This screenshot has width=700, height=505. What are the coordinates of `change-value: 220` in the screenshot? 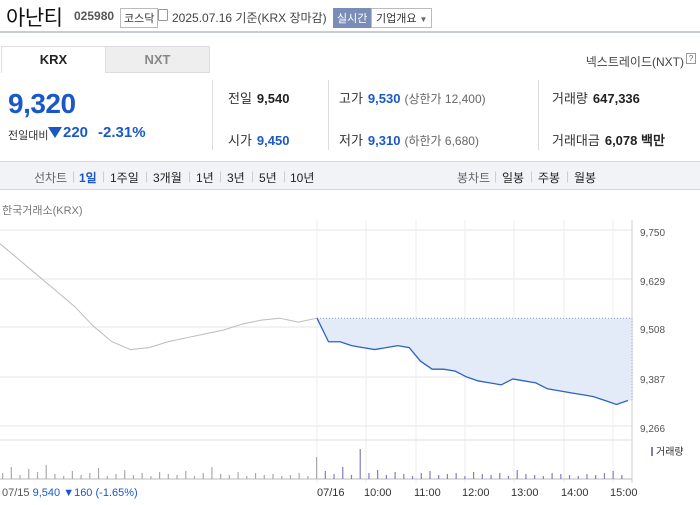 It's located at (76, 132).